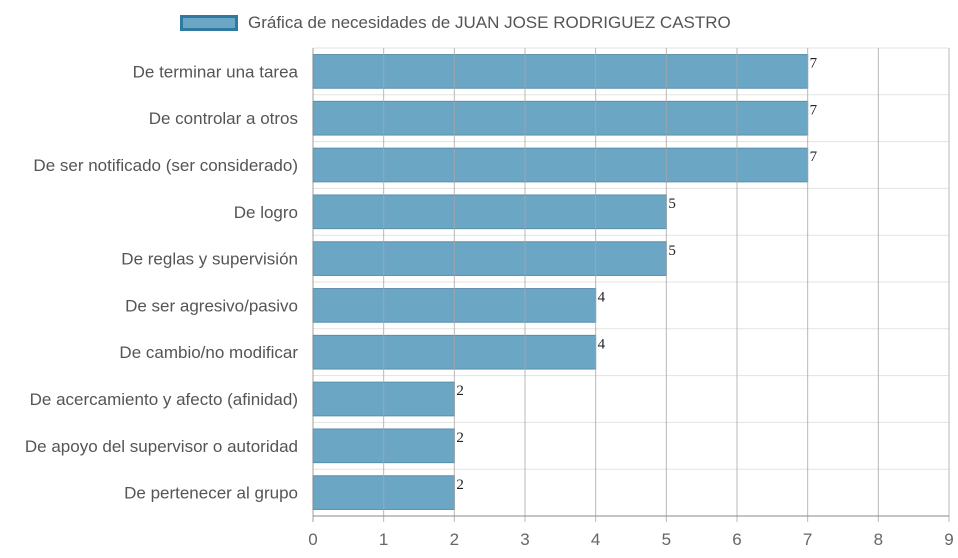 The image size is (958, 558). What do you see at coordinates (454, 539) in the screenshot?
I see `x-tick-label: 2` at bounding box center [454, 539].